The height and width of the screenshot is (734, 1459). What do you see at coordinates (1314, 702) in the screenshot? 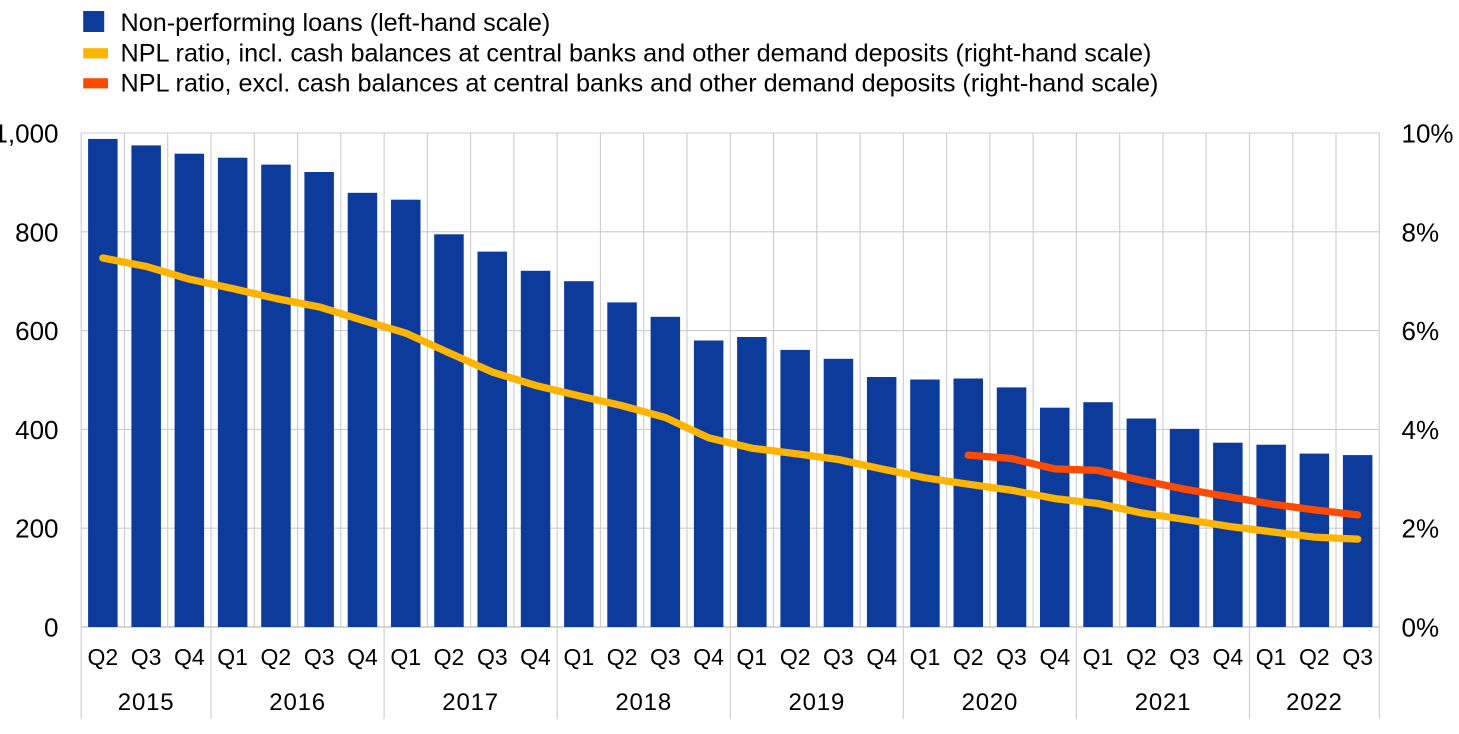
I see `svg-text: 2022` at bounding box center [1314, 702].